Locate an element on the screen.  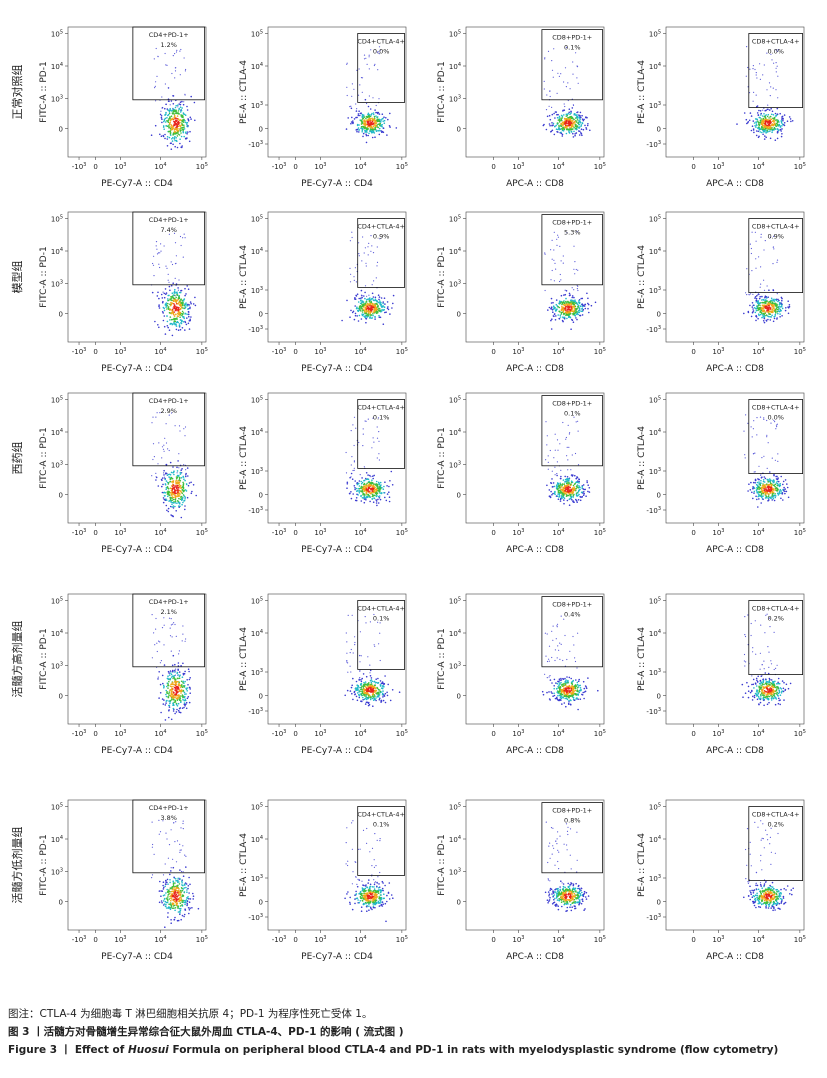
gate-label: CD4+CTLA-4+ is located at coordinates (381, 42).